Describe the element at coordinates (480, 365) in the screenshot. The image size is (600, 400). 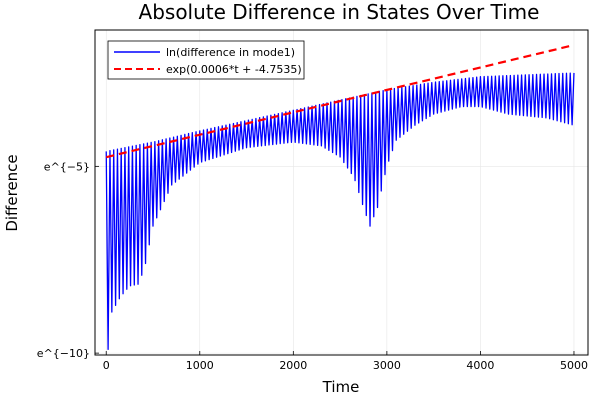
I see `x-tick-label-4: 4000` at that location.